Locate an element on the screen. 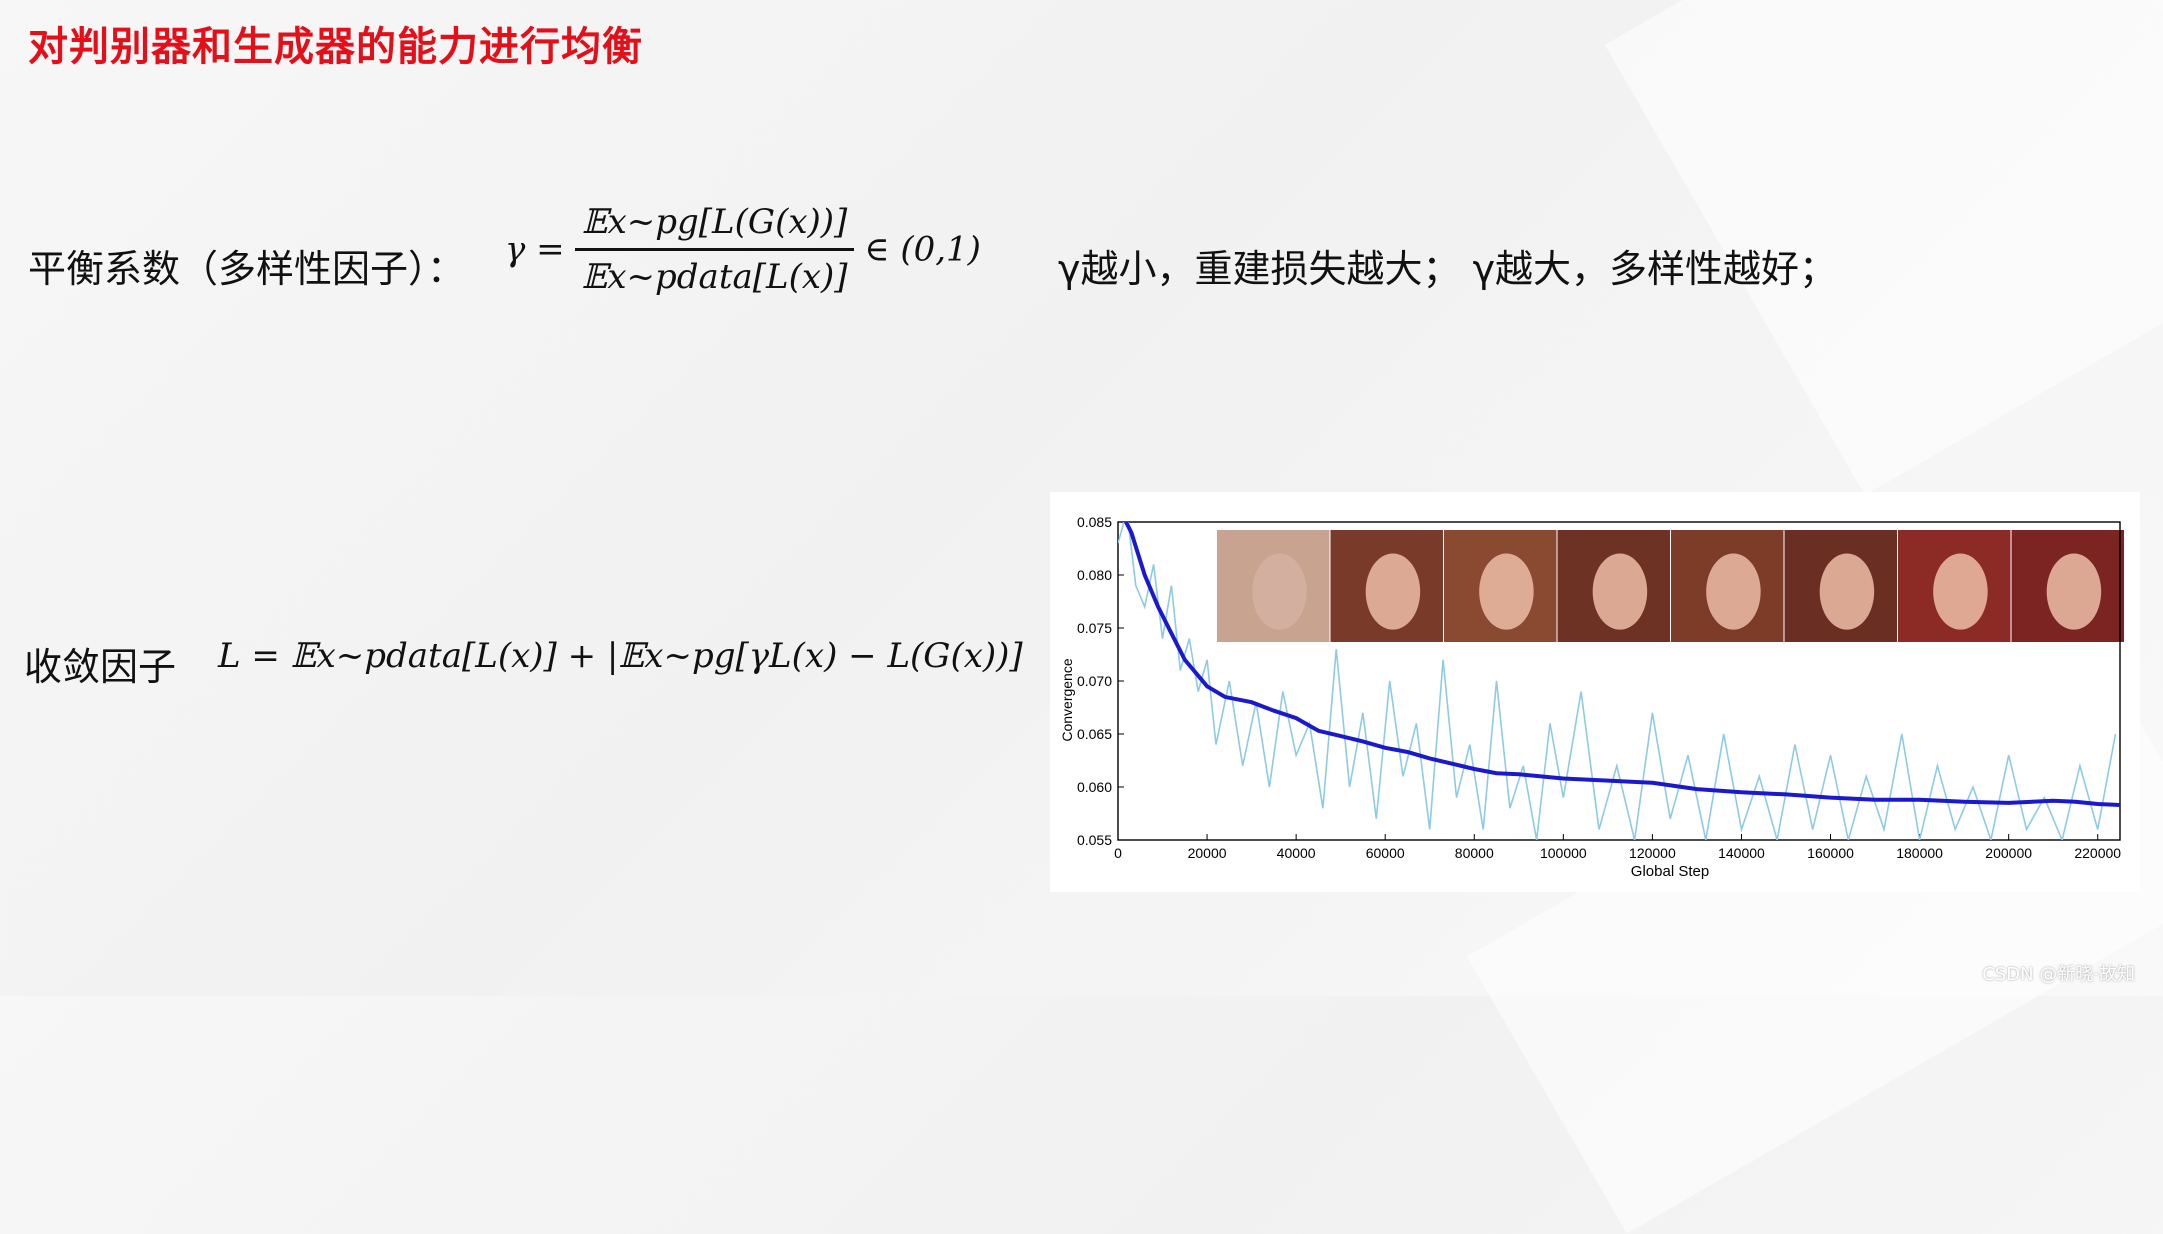 The height and width of the screenshot is (1234, 2163). x-tick-label: 20000 is located at coordinates (1207, 853).